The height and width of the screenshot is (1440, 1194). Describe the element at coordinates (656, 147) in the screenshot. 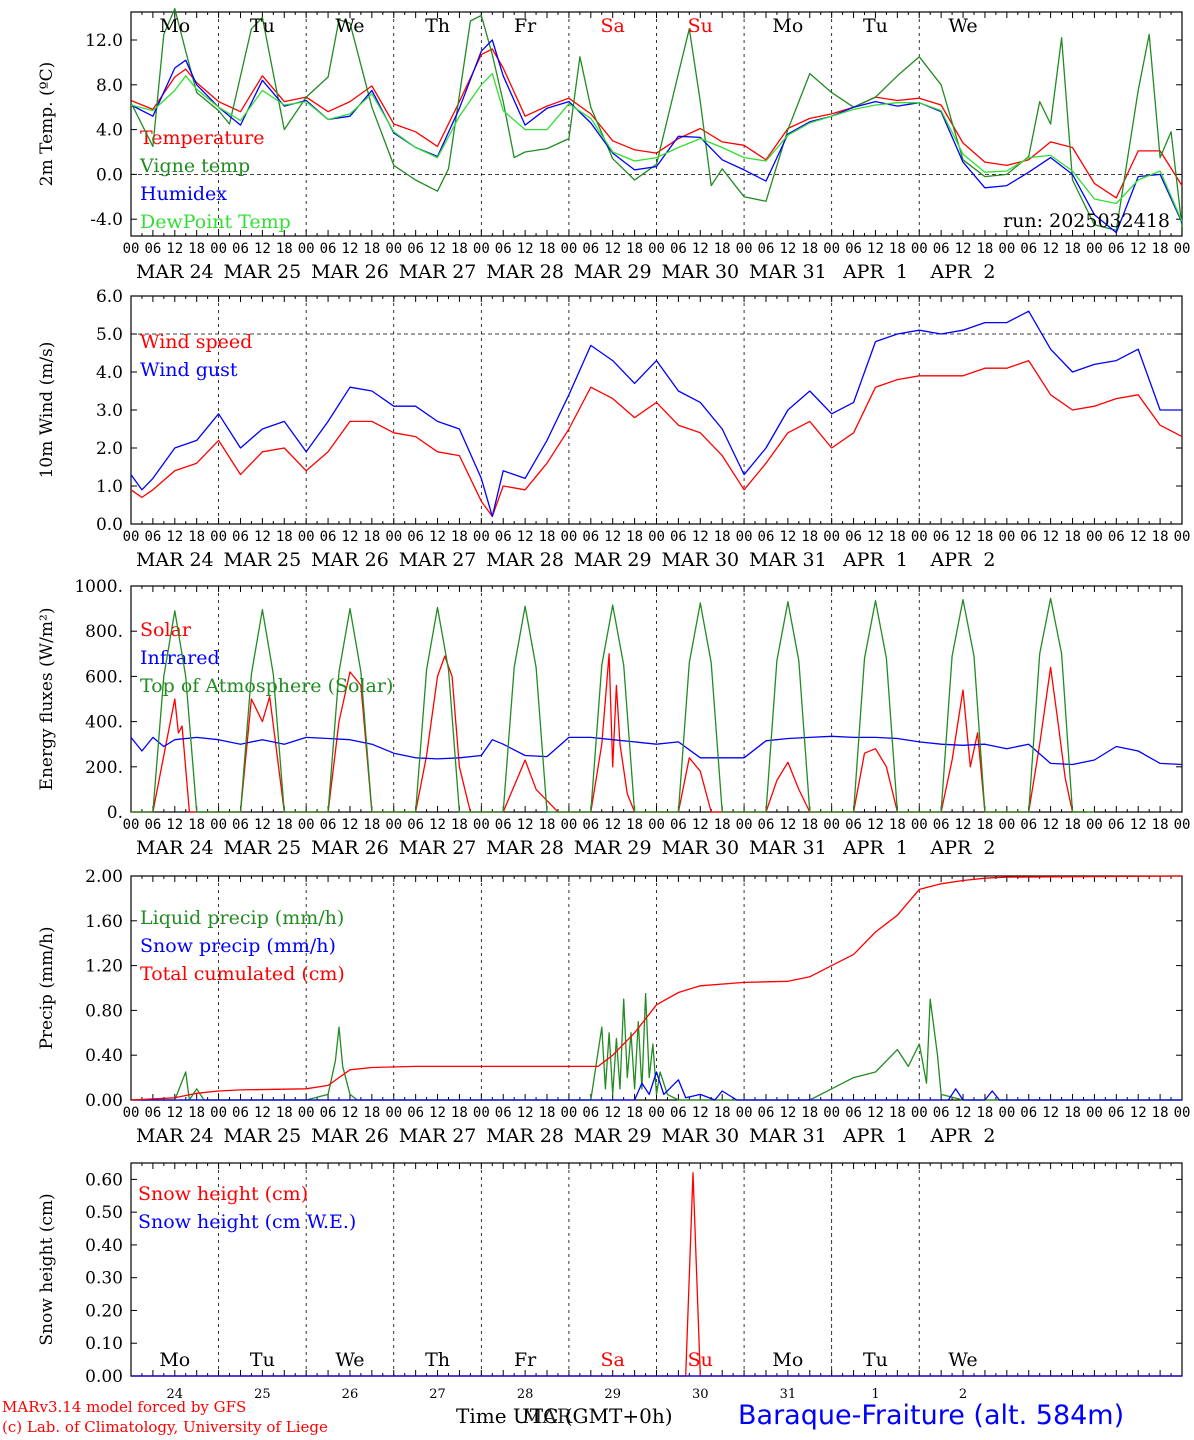

I see `series-line-dewpoint-temp` at that location.